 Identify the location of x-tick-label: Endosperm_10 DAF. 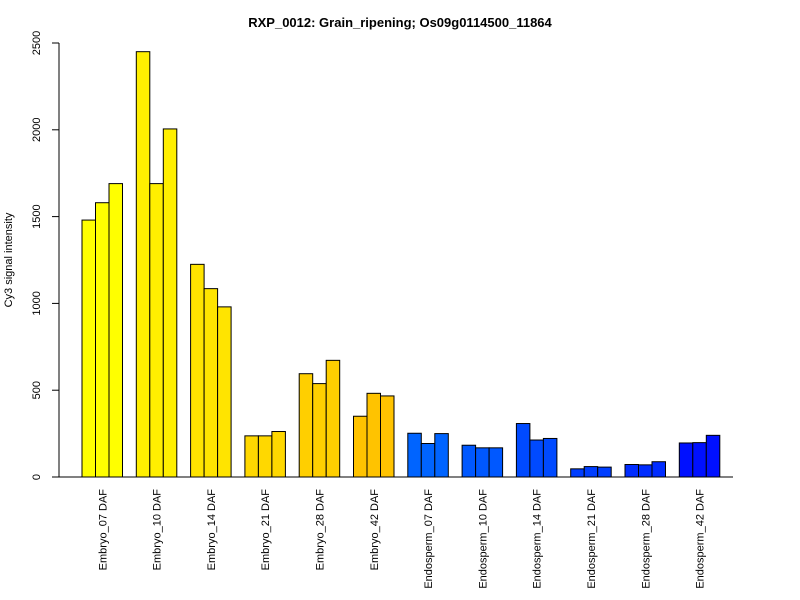
(483, 539).